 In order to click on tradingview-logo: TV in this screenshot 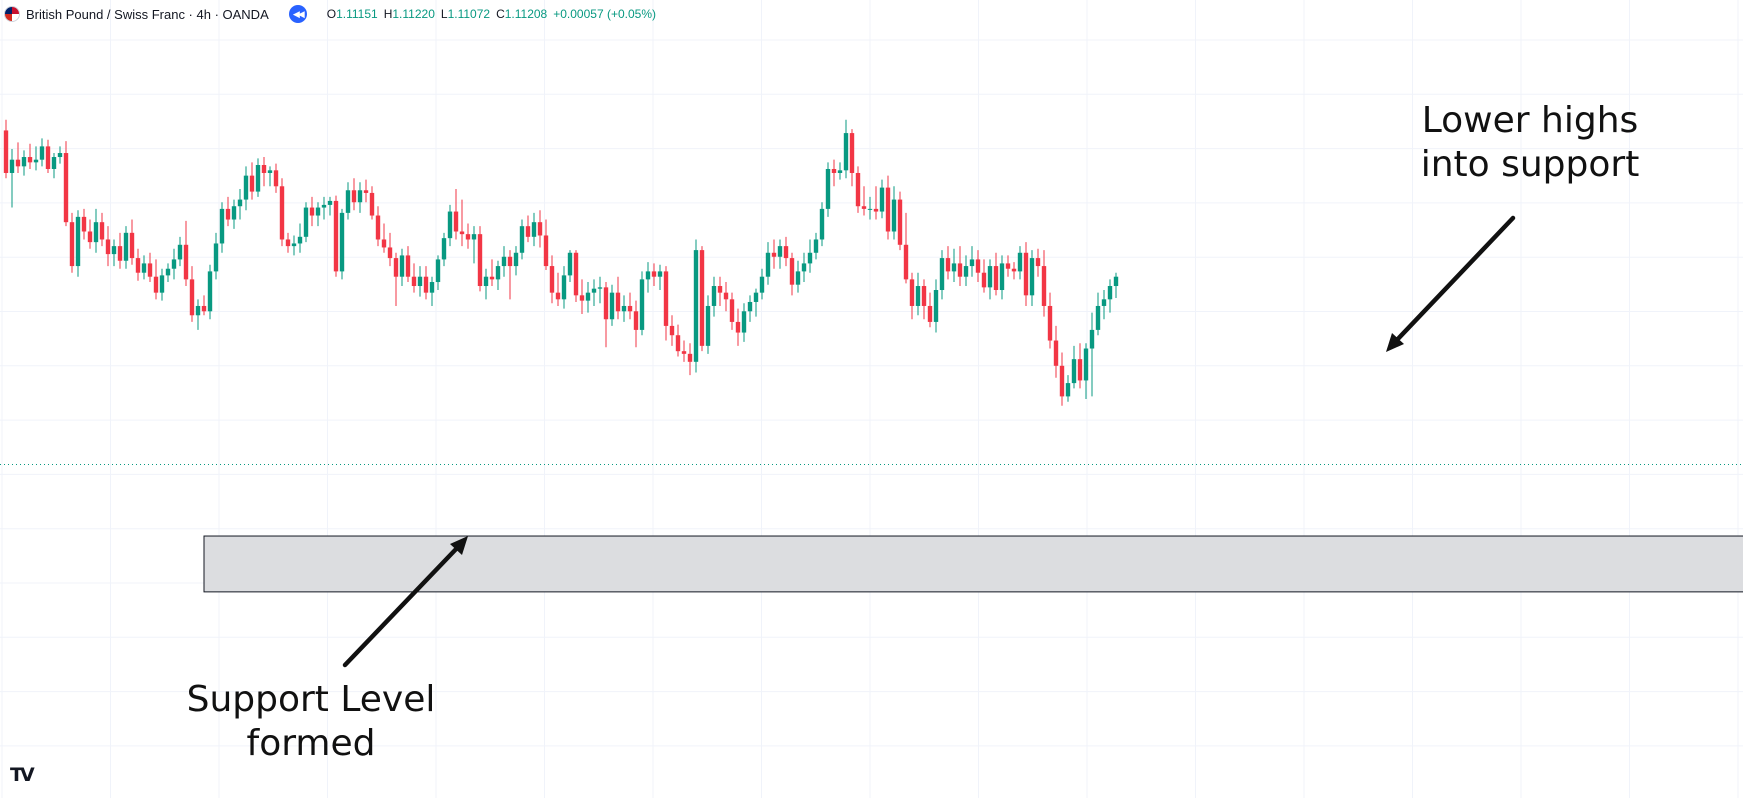, I will do `click(22, 775)`.